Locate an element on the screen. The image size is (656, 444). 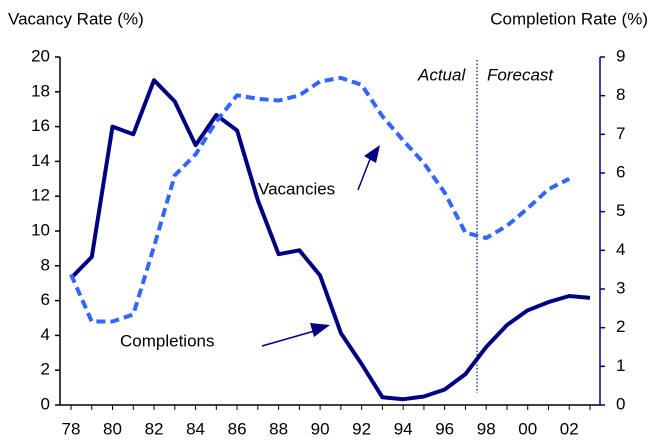
y-tick-label: 2 is located at coordinates (45, 369).